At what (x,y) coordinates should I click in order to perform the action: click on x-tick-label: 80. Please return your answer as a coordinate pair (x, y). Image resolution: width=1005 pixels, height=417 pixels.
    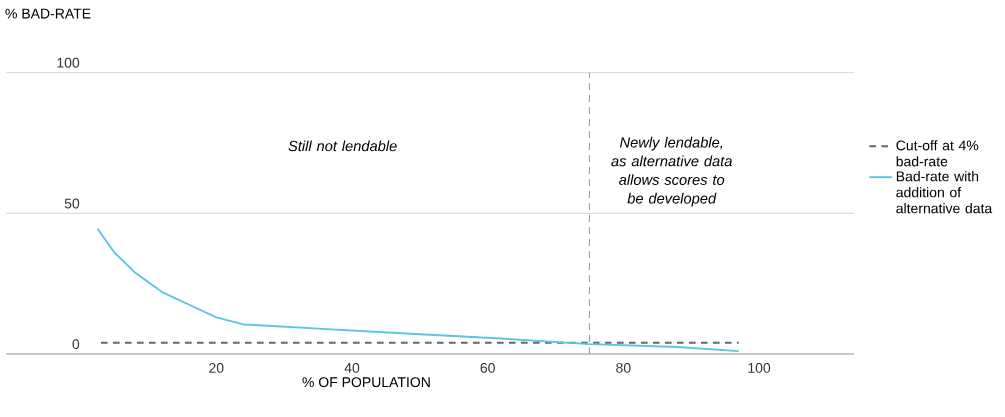
    Looking at the image, I should click on (623, 367).